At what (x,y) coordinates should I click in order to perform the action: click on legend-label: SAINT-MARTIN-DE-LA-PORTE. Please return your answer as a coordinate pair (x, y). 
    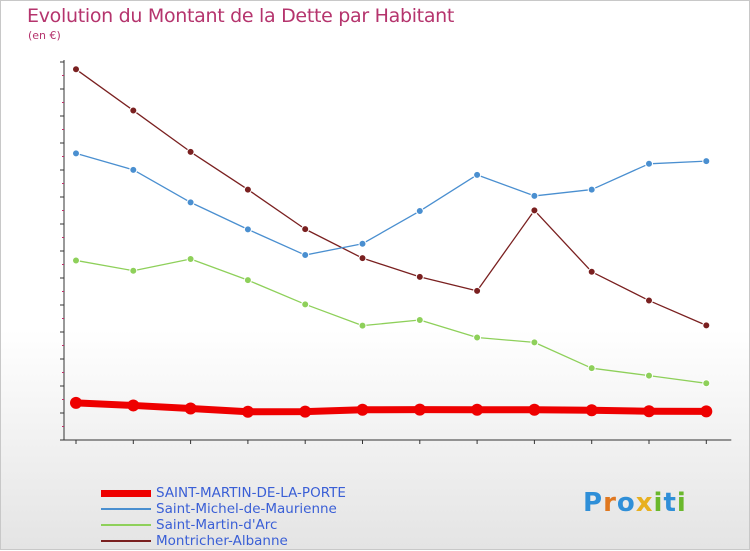
    Looking at the image, I should click on (251, 493).